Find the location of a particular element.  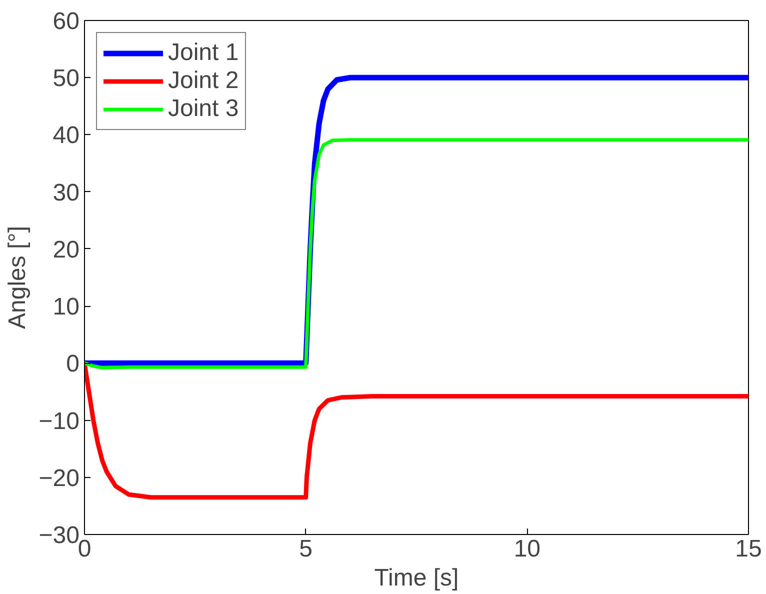

y-tick-label: 40 is located at coordinates (66, 136).